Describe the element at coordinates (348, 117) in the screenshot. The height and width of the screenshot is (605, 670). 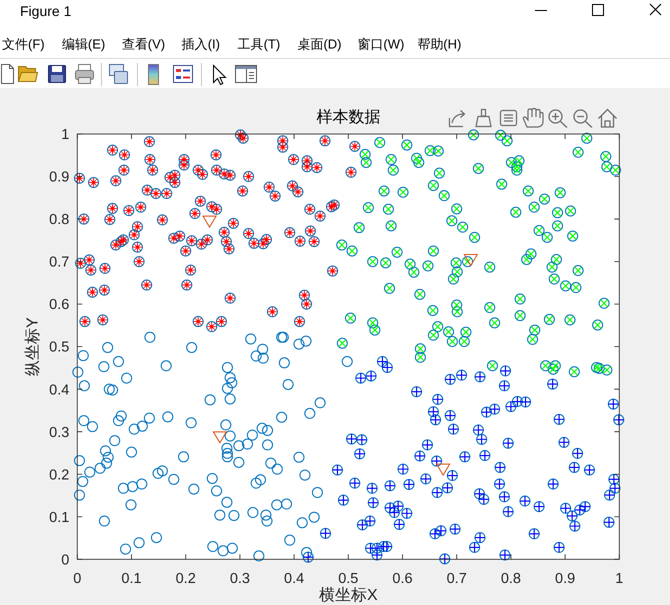
I see `chart-title: 样本数据` at that location.